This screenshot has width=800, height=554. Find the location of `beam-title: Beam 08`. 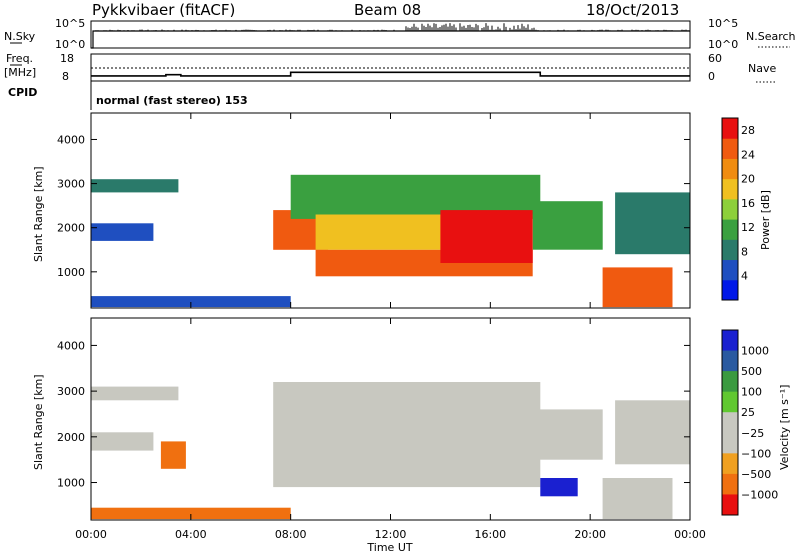

beam-title: Beam 08 is located at coordinates (387, 10).